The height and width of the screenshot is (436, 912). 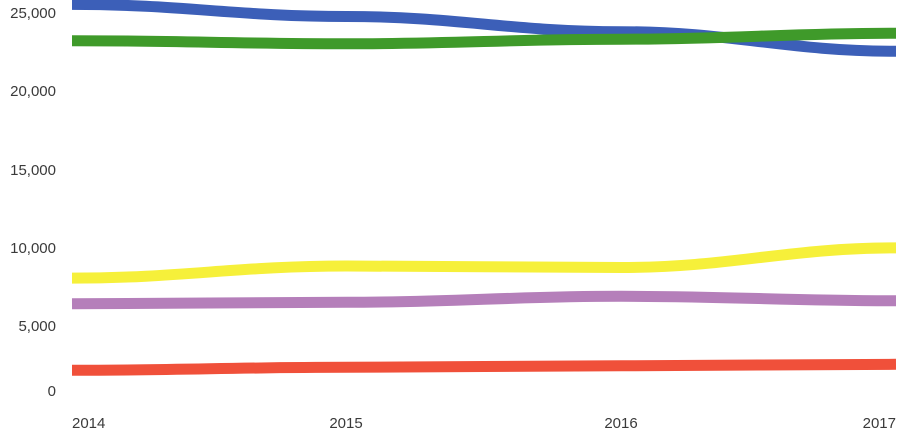 What do you see at coordinates (620, 423) in the screenshot?
I see `x-tick-label: 2016` at bounding box center [620, 423].